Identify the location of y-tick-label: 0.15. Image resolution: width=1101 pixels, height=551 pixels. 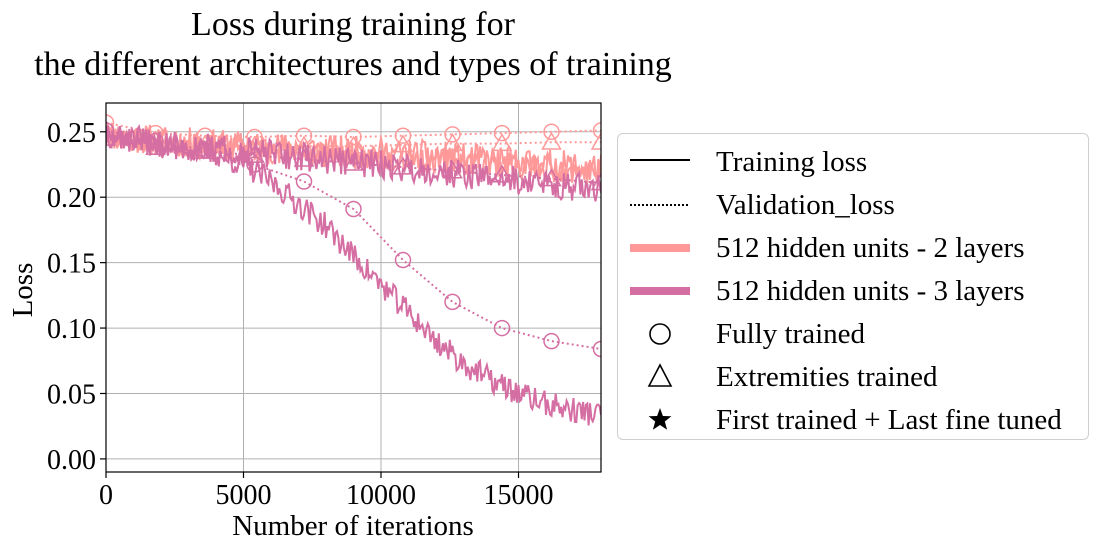
(71, 264).